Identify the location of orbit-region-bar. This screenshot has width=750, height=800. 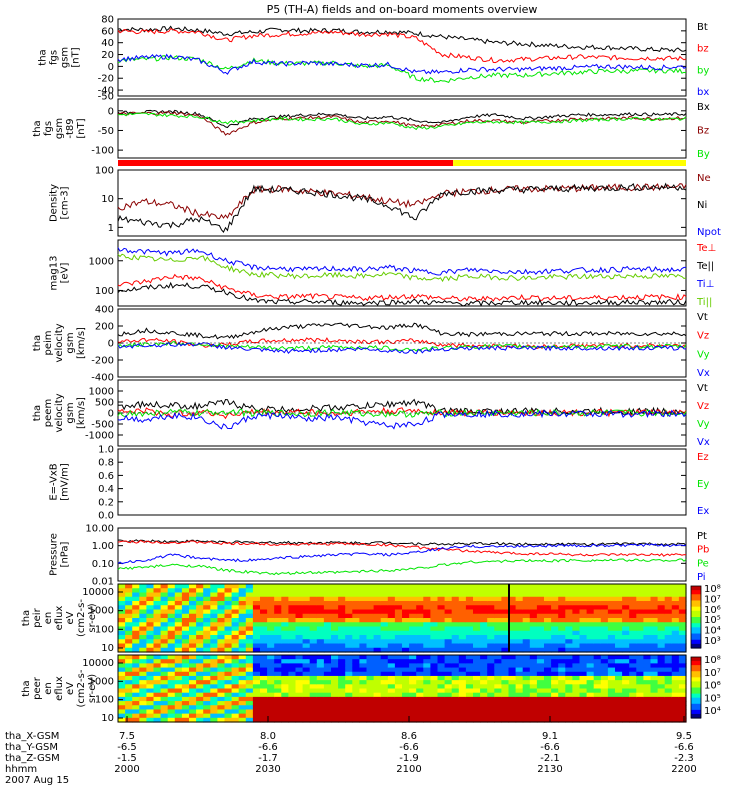
(402, 163).